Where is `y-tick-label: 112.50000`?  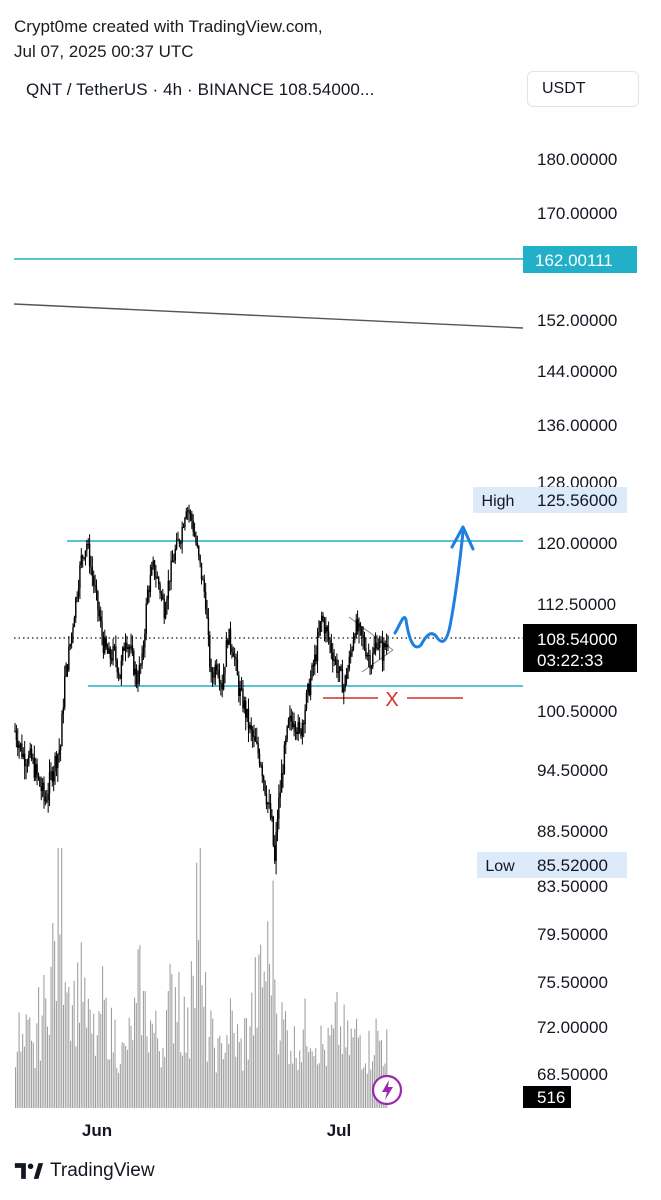 y-tick-label: 112.50000 is located at coordinates (576, 604).